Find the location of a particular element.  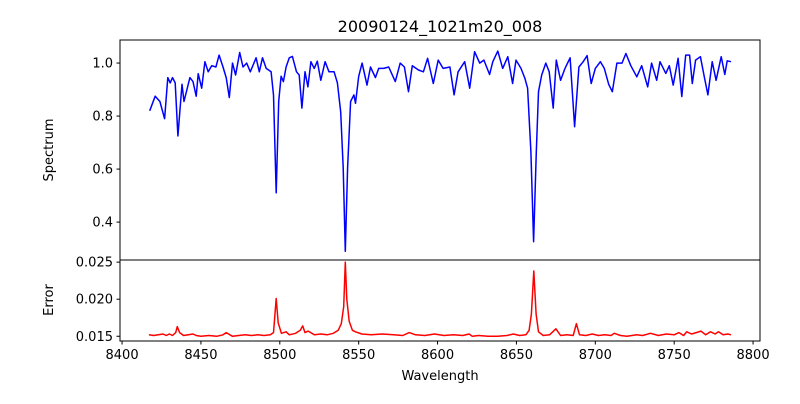

y-tick-label: 0.6 is located at coordinates (102, 170).